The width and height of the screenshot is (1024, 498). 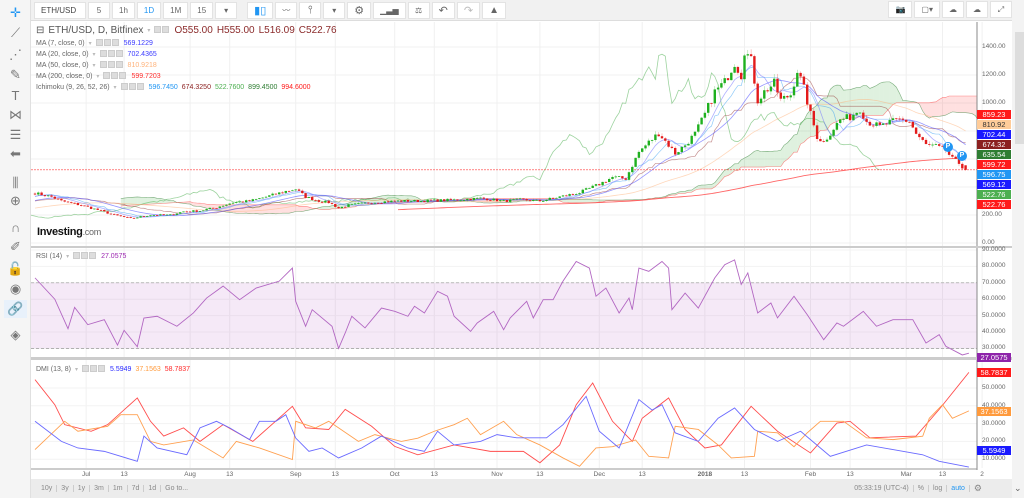 What do you see at coordinates (47, 488) in the screenshot?
I see `range-10y: 10y` at bounding box center [47, 488].